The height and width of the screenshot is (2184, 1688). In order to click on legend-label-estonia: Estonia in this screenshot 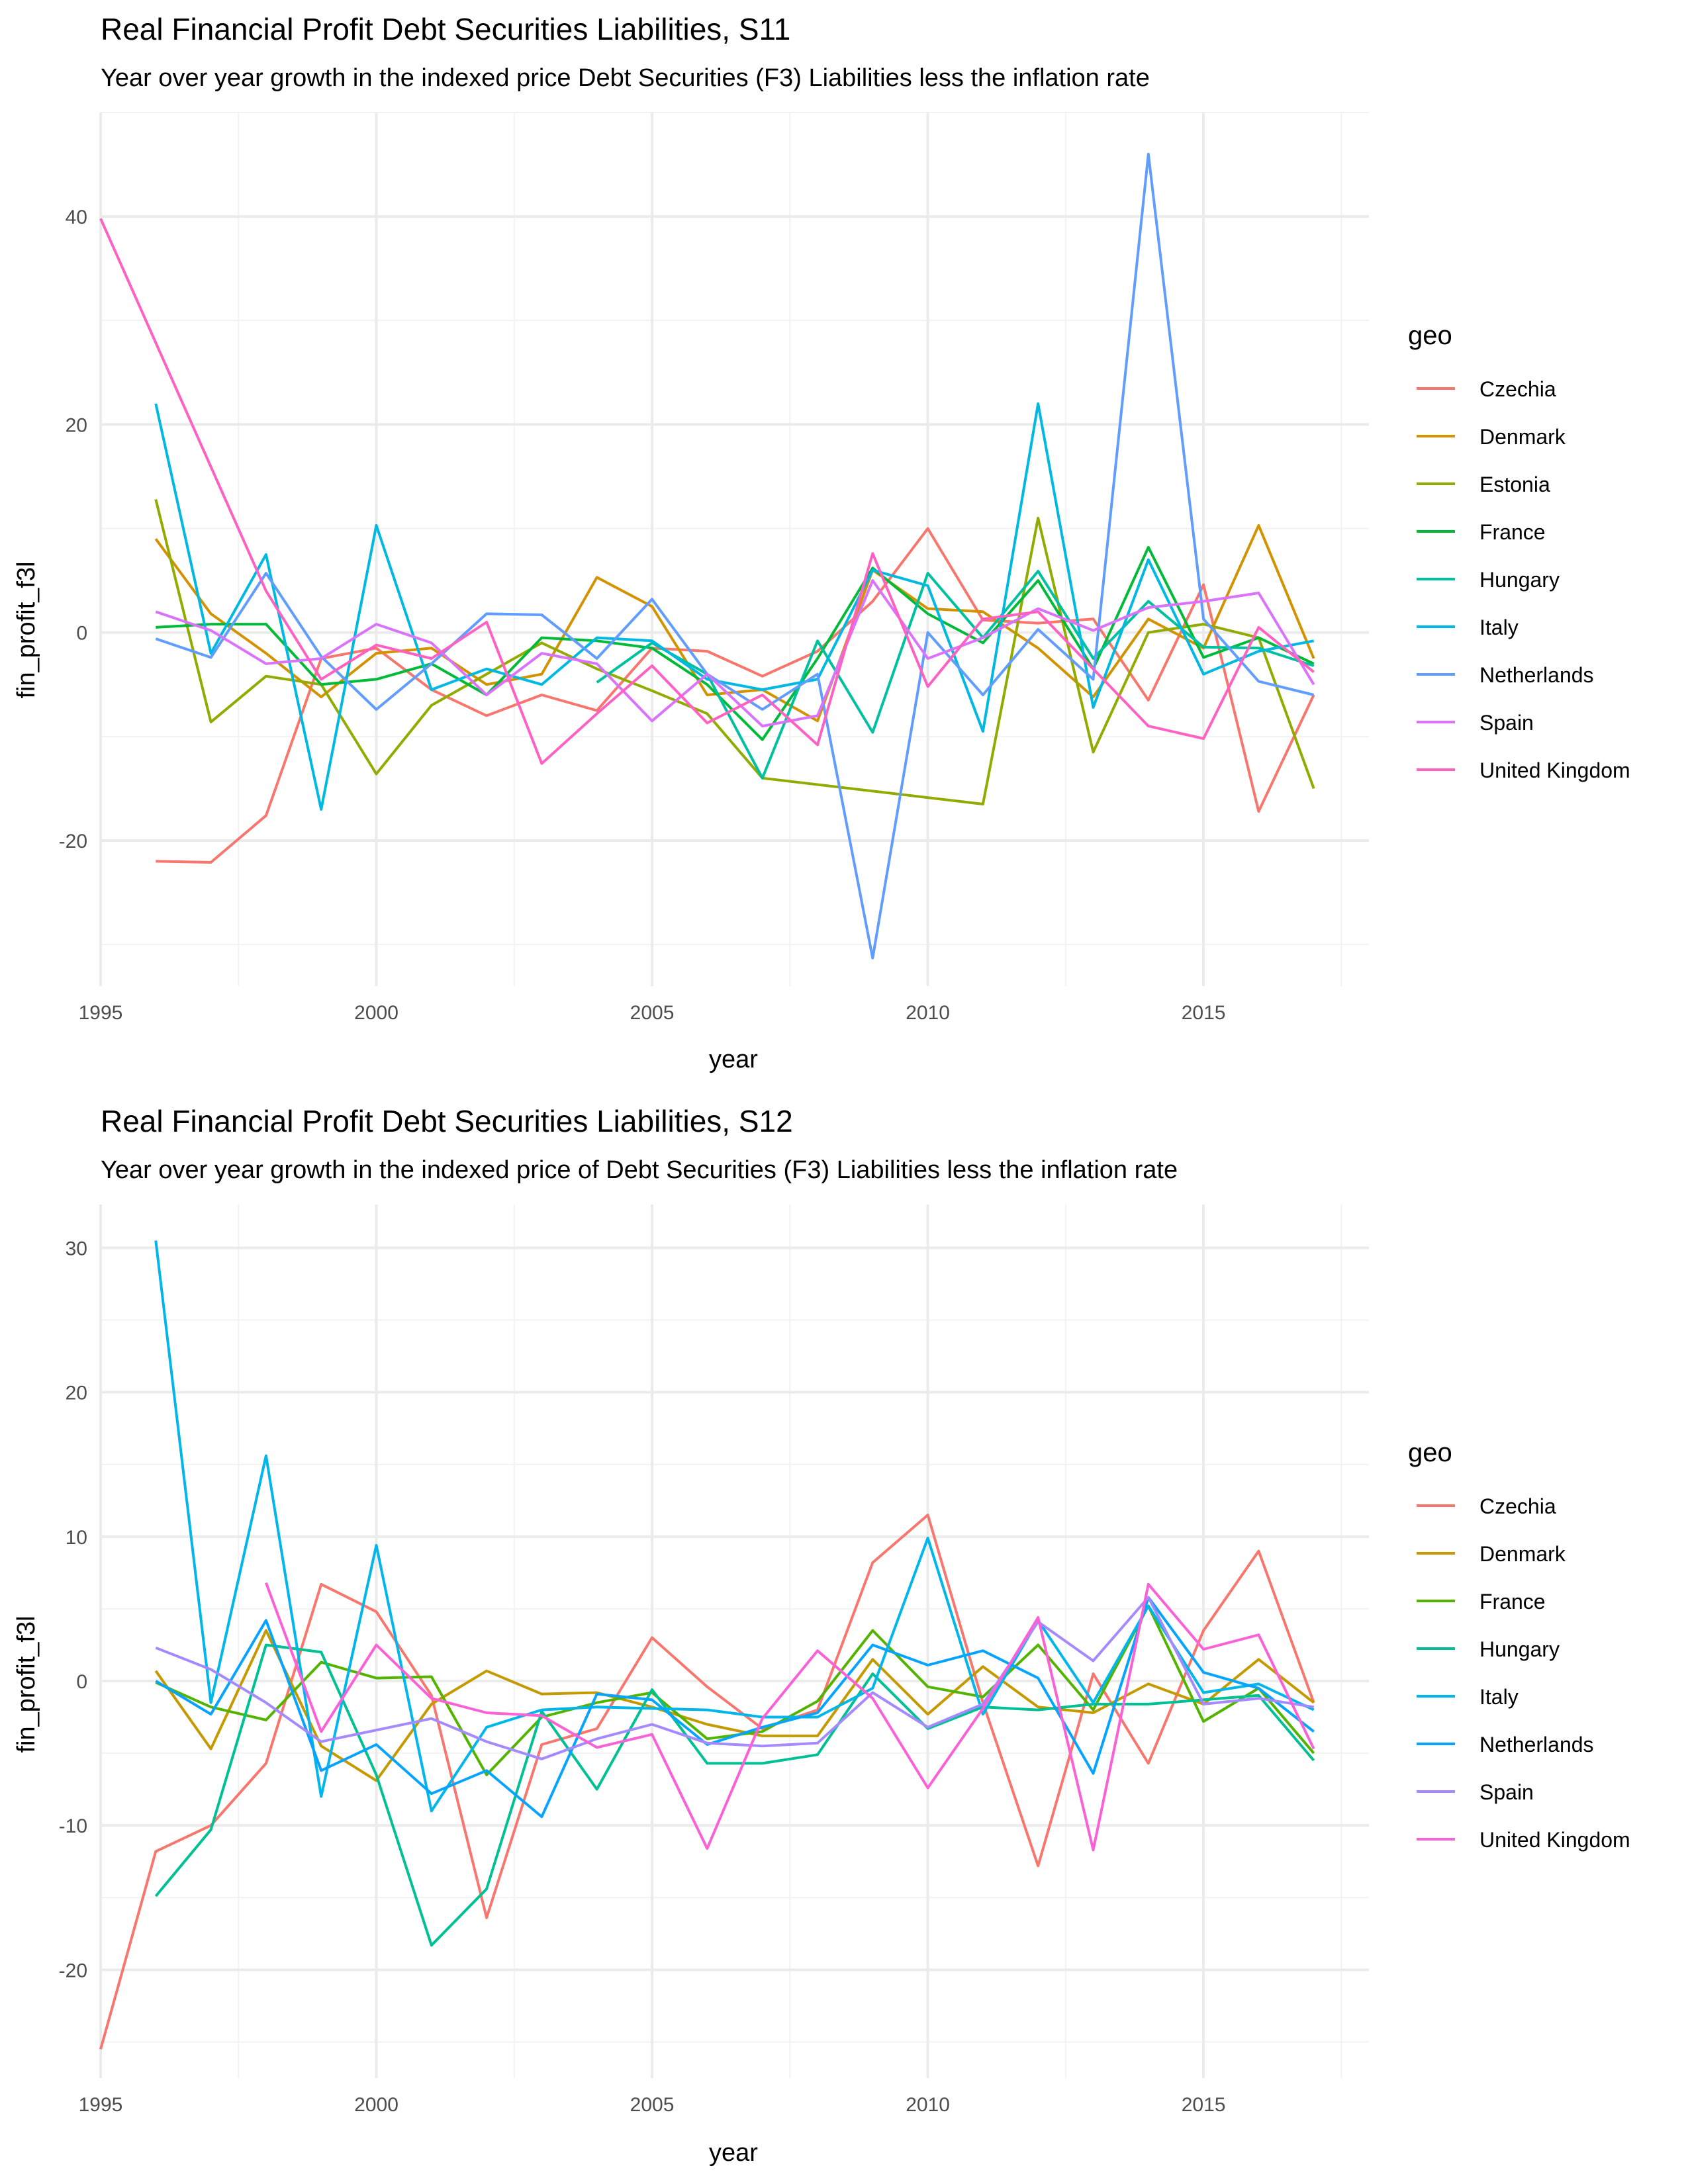, I will do `click(1514, 484)`.